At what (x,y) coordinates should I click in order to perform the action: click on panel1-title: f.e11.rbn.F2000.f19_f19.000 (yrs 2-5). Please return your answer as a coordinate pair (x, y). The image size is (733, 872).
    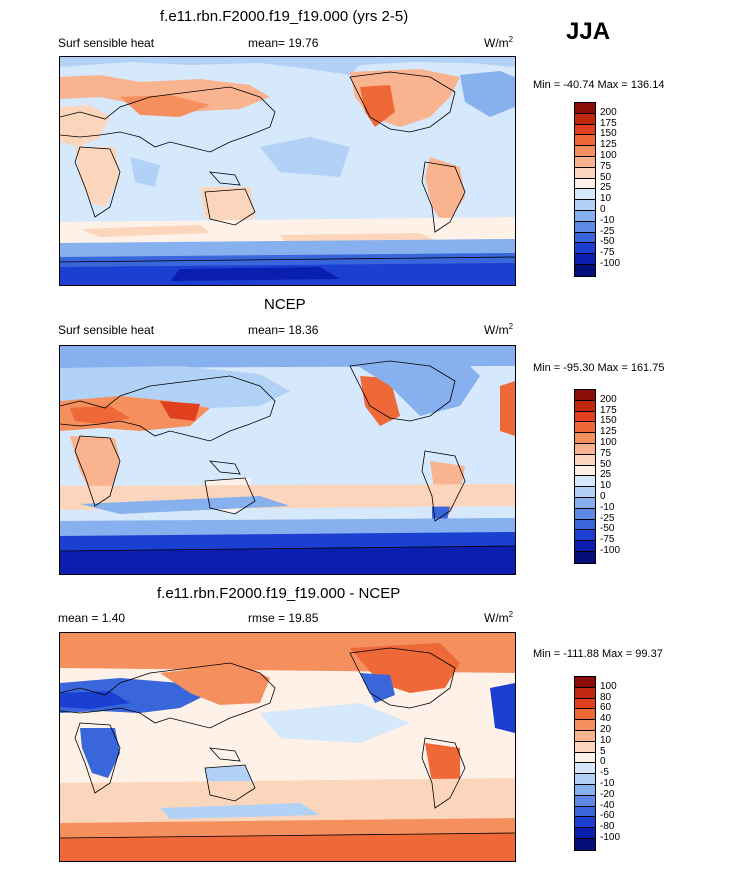
    Looking at the image, I should click on (284, 16).